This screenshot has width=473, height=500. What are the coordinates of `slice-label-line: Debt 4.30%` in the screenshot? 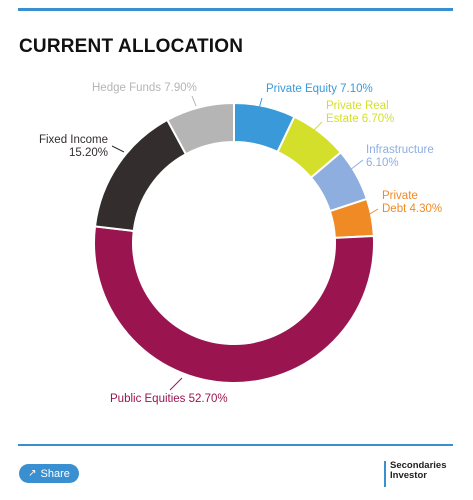 It's located at (412, 209).